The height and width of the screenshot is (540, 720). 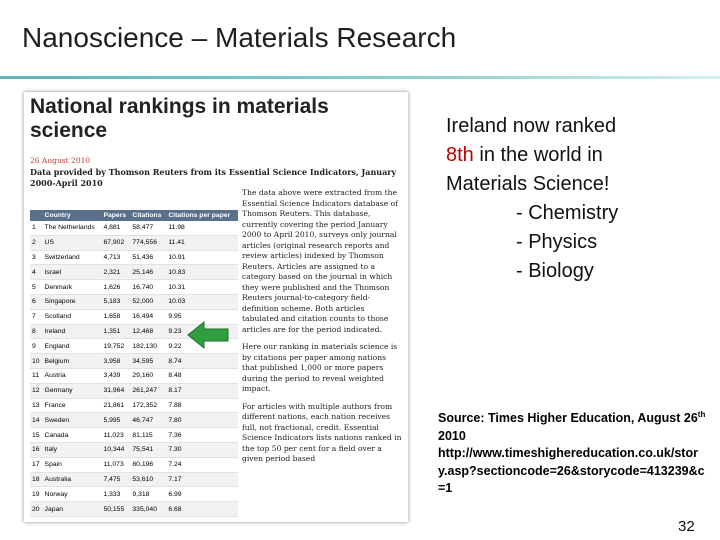 What do you see at coordinates (36, 272) in the screenshot?
I see `table-cell-rank: 4` at bounding box center [36, 272].